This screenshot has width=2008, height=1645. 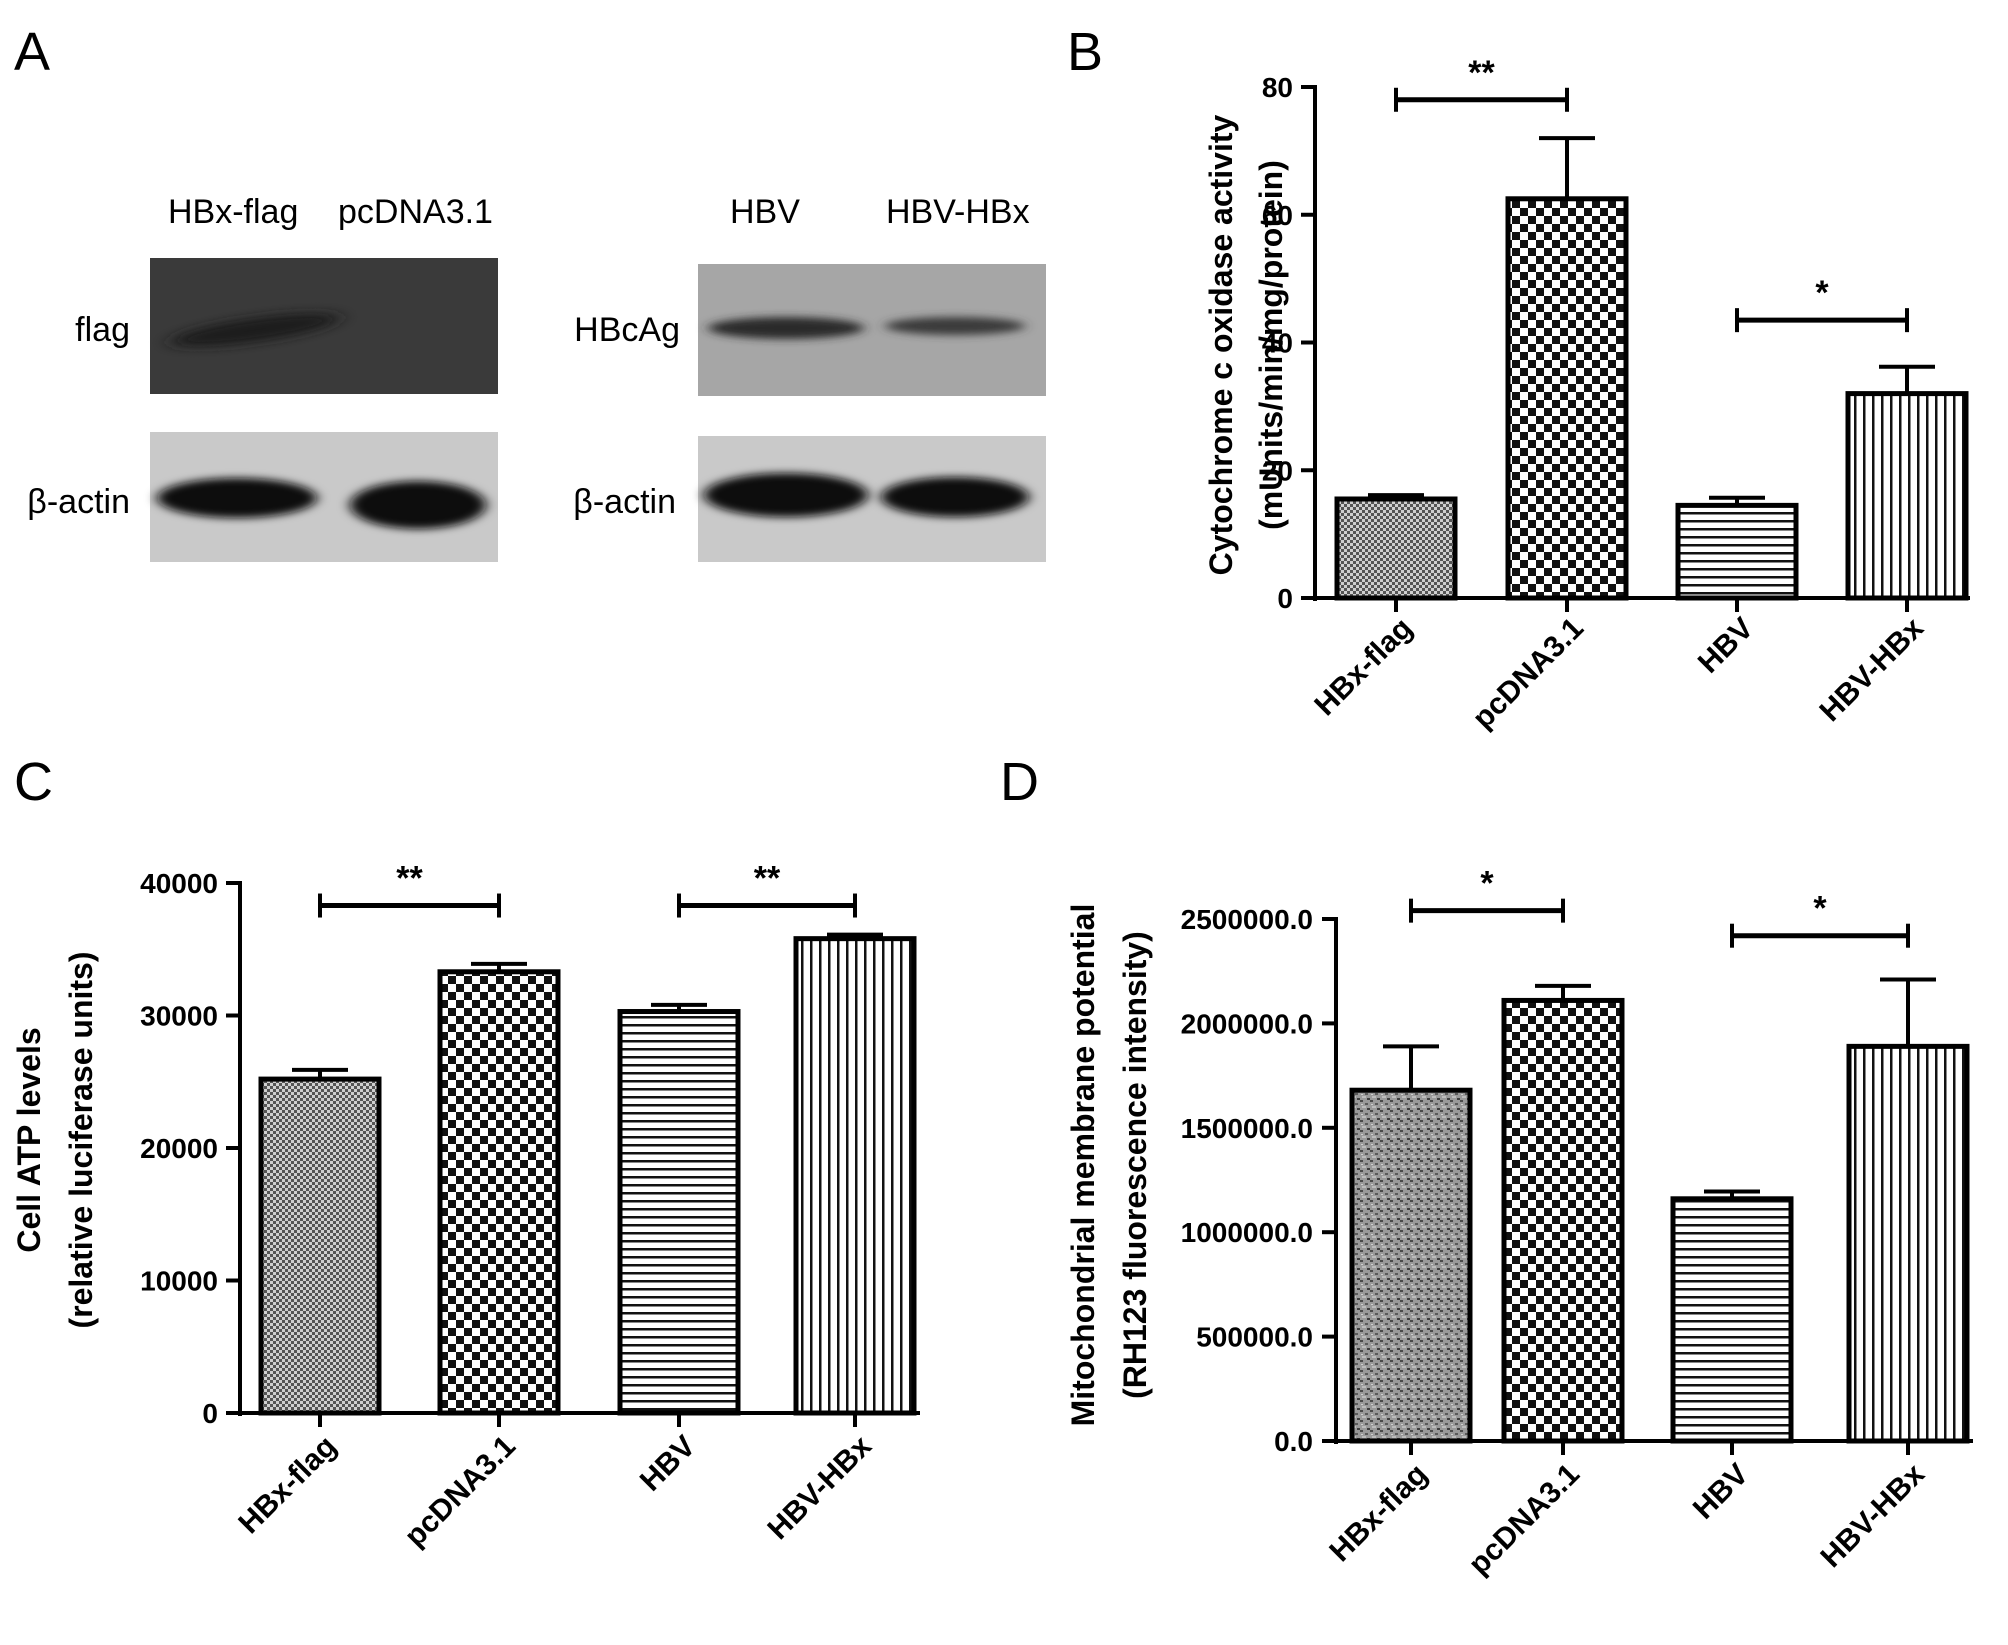 I want to click on panel-letter-c: C, so click(x=33, y=782).